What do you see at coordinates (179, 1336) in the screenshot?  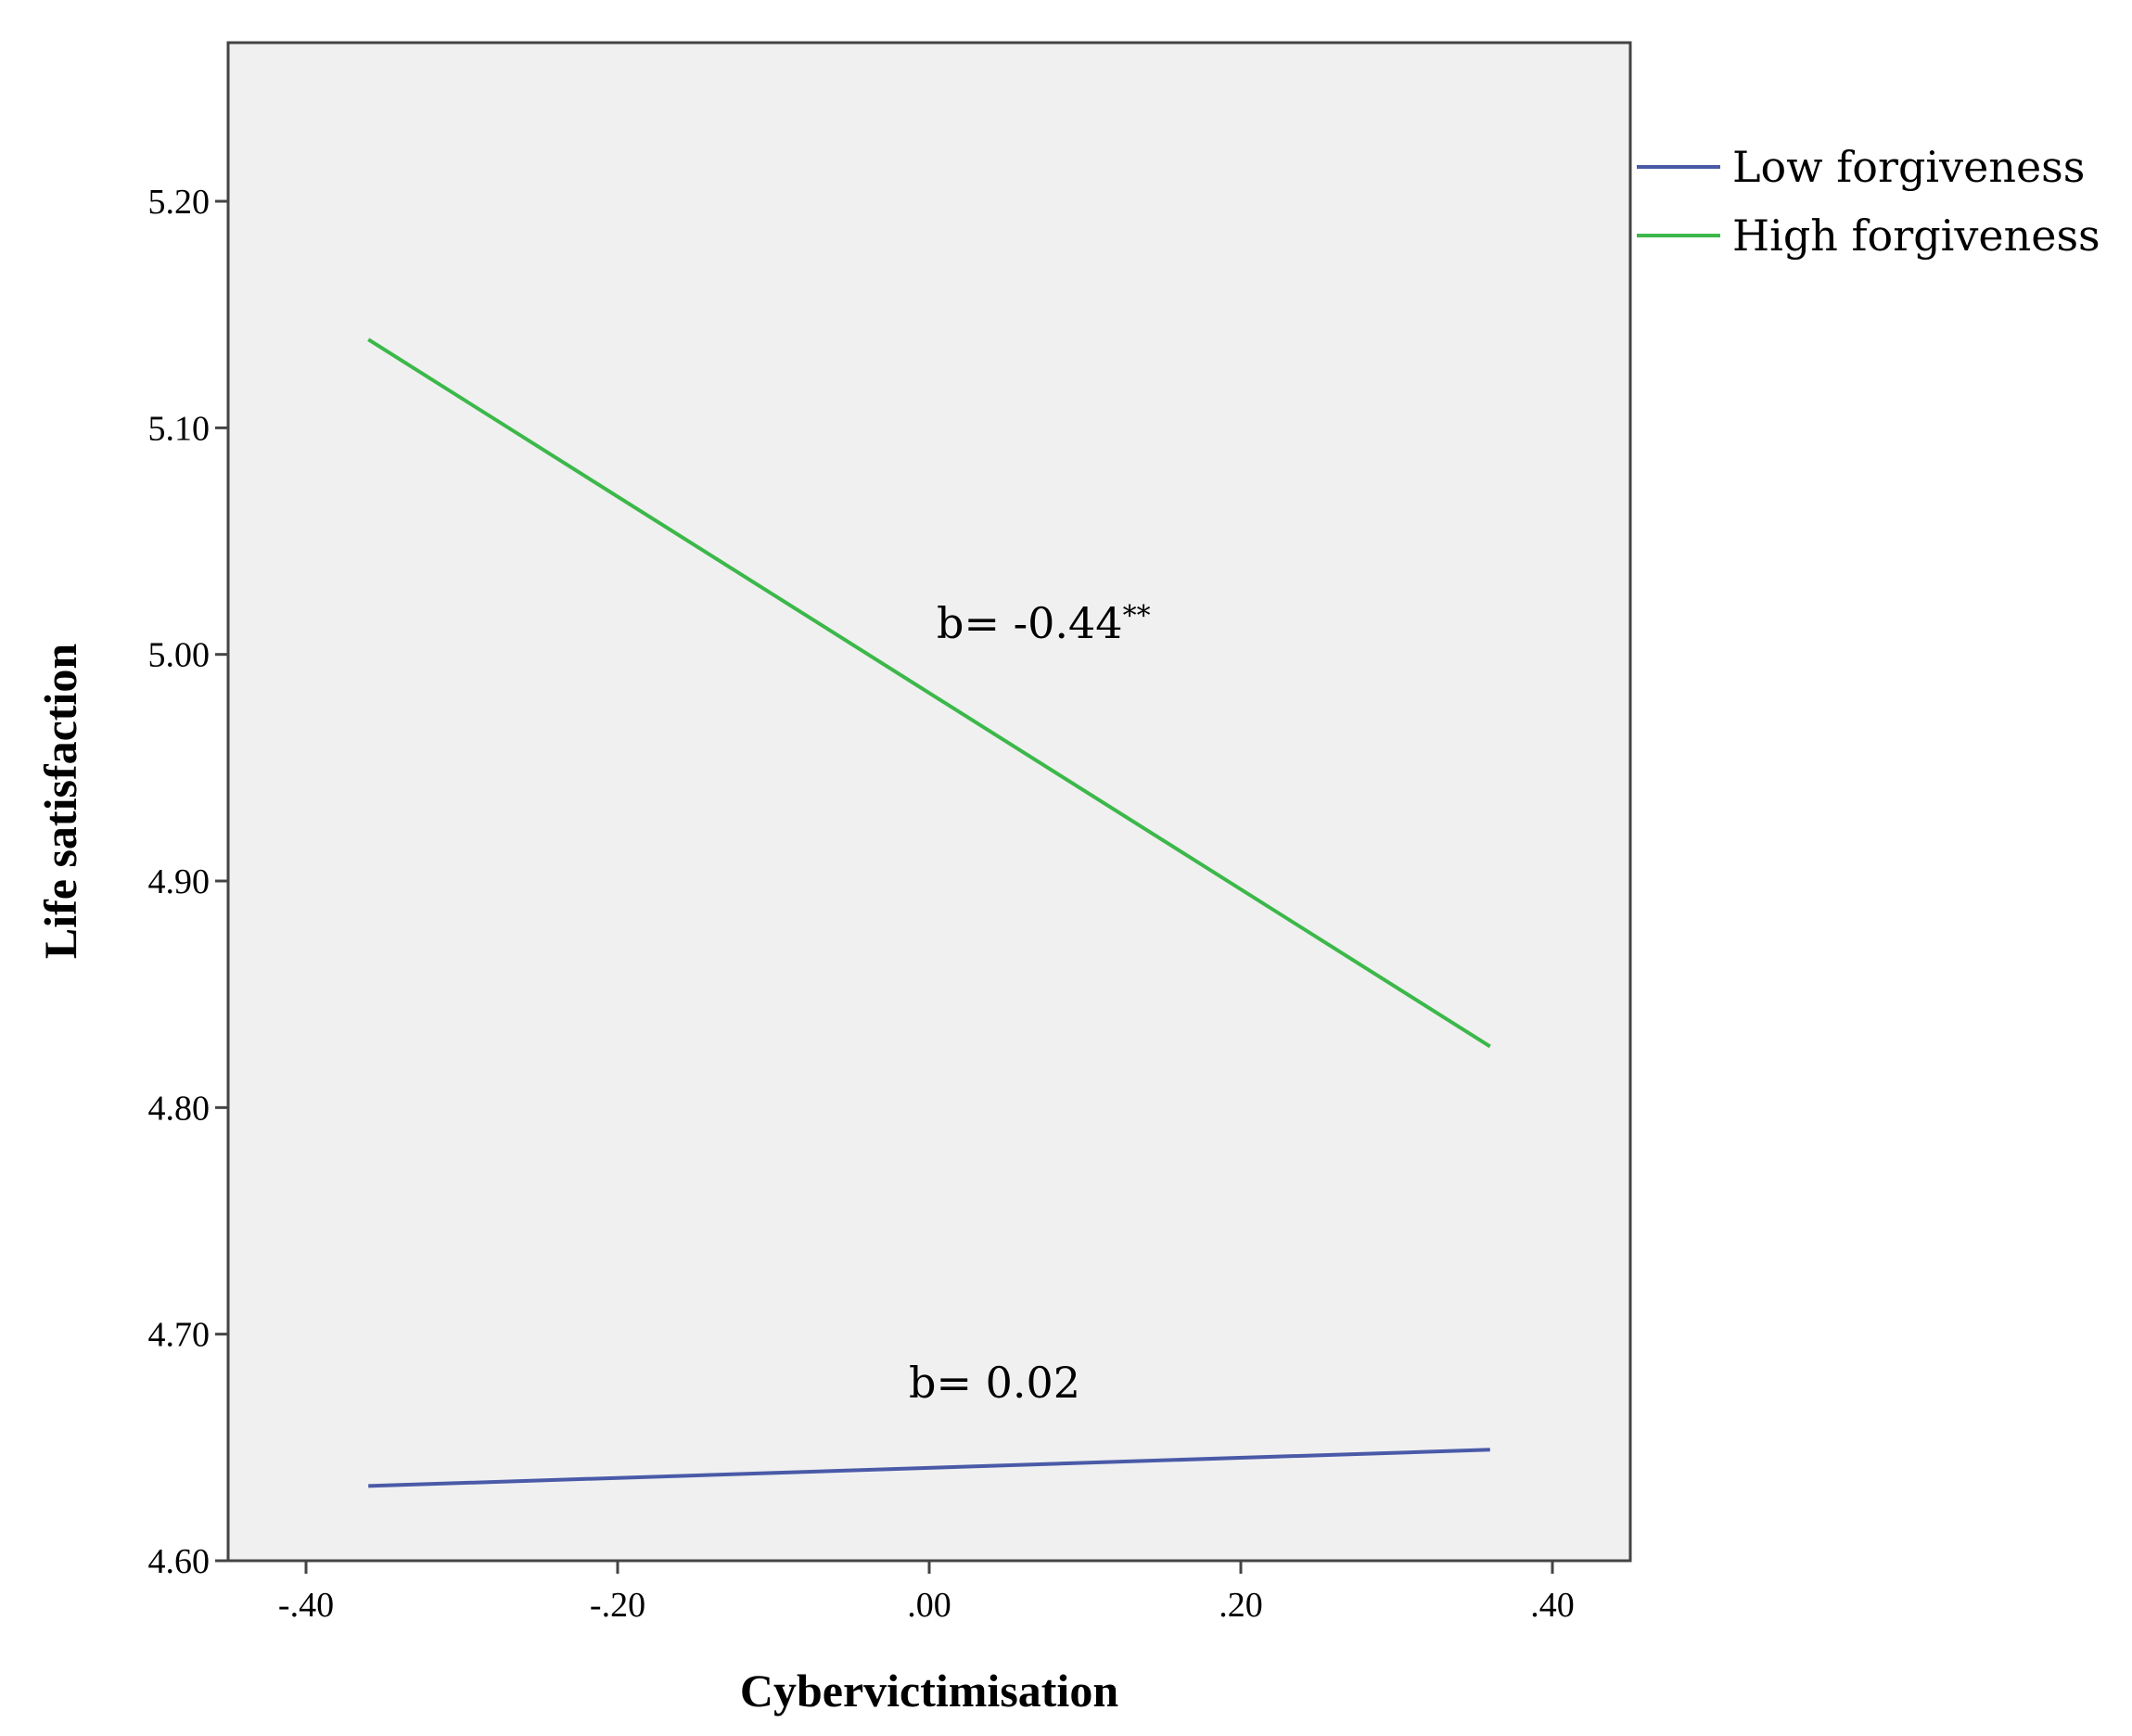 I see `y-tick-label: 4.70` at bounding box center [179, 1336].